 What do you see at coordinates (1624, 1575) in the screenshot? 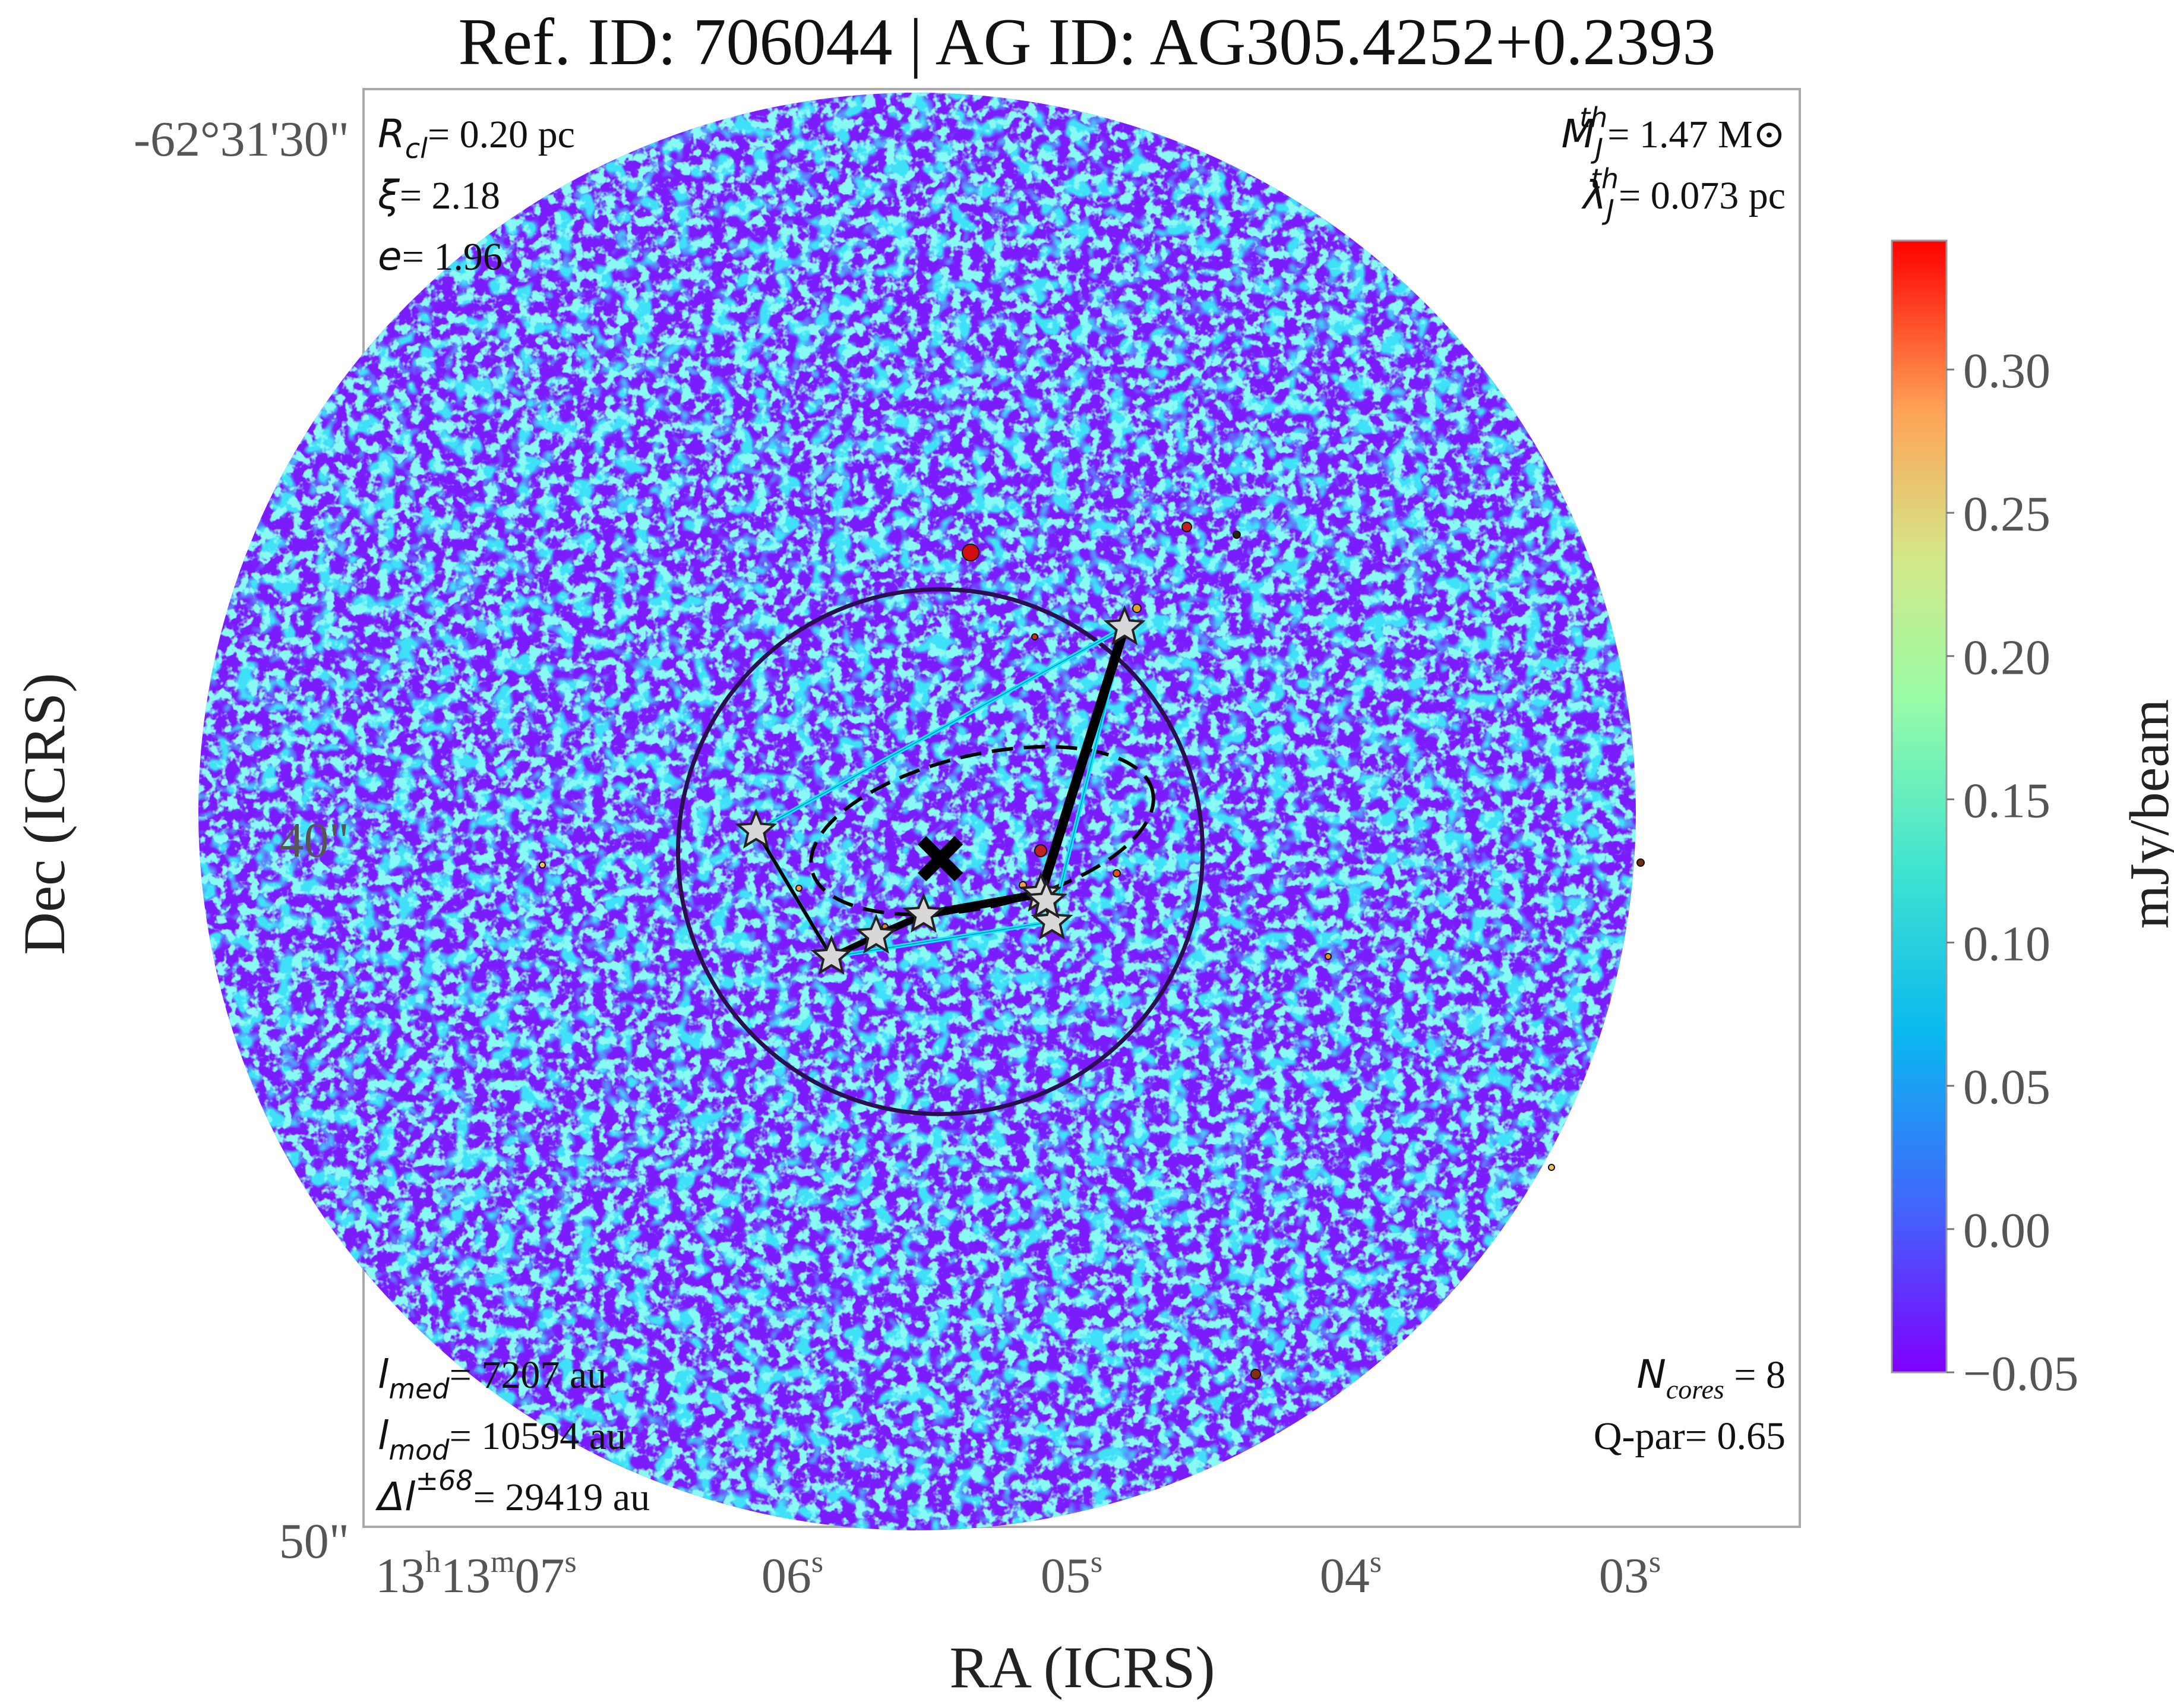
I see `x-tick-seconds: 03` at bounding box center [1624, 1575].